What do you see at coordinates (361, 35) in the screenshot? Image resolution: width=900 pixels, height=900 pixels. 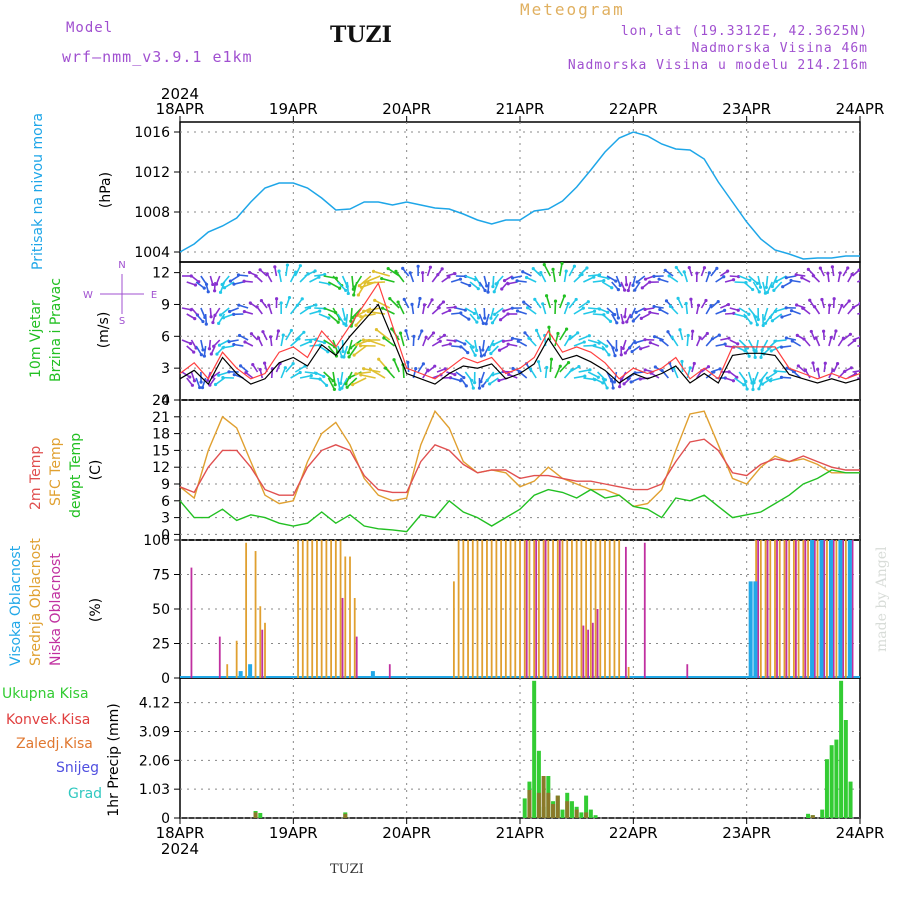 I see `station-title: TUZI` at bounding box center [361, 35].